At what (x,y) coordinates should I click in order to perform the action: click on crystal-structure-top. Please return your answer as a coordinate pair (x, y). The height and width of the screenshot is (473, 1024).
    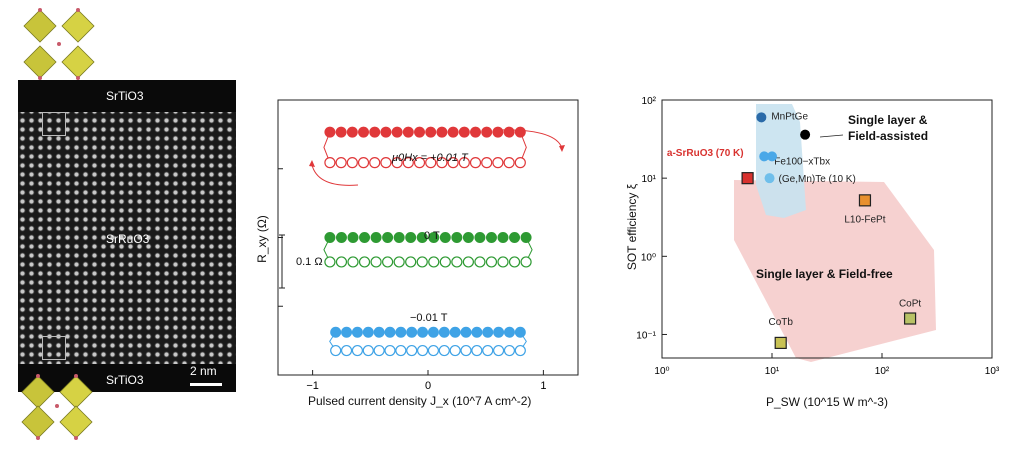
    Looking at the image, I should click on (59, 44).